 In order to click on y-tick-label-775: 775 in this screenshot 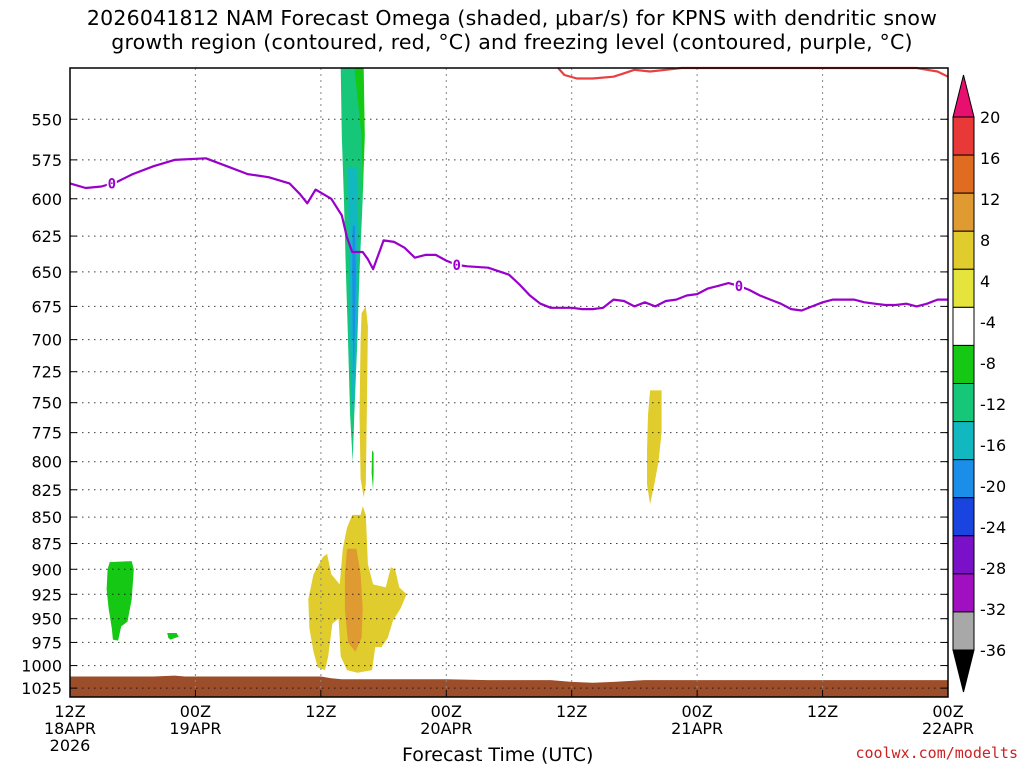, I will do `click(46, 433)`.